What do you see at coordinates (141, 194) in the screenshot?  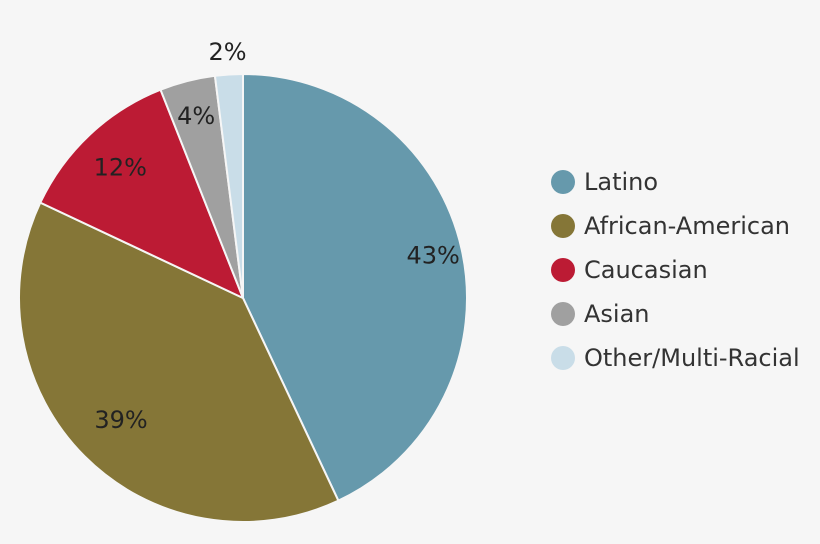 I see `pie-slice-caucasian` at bounding box center [141, 194].